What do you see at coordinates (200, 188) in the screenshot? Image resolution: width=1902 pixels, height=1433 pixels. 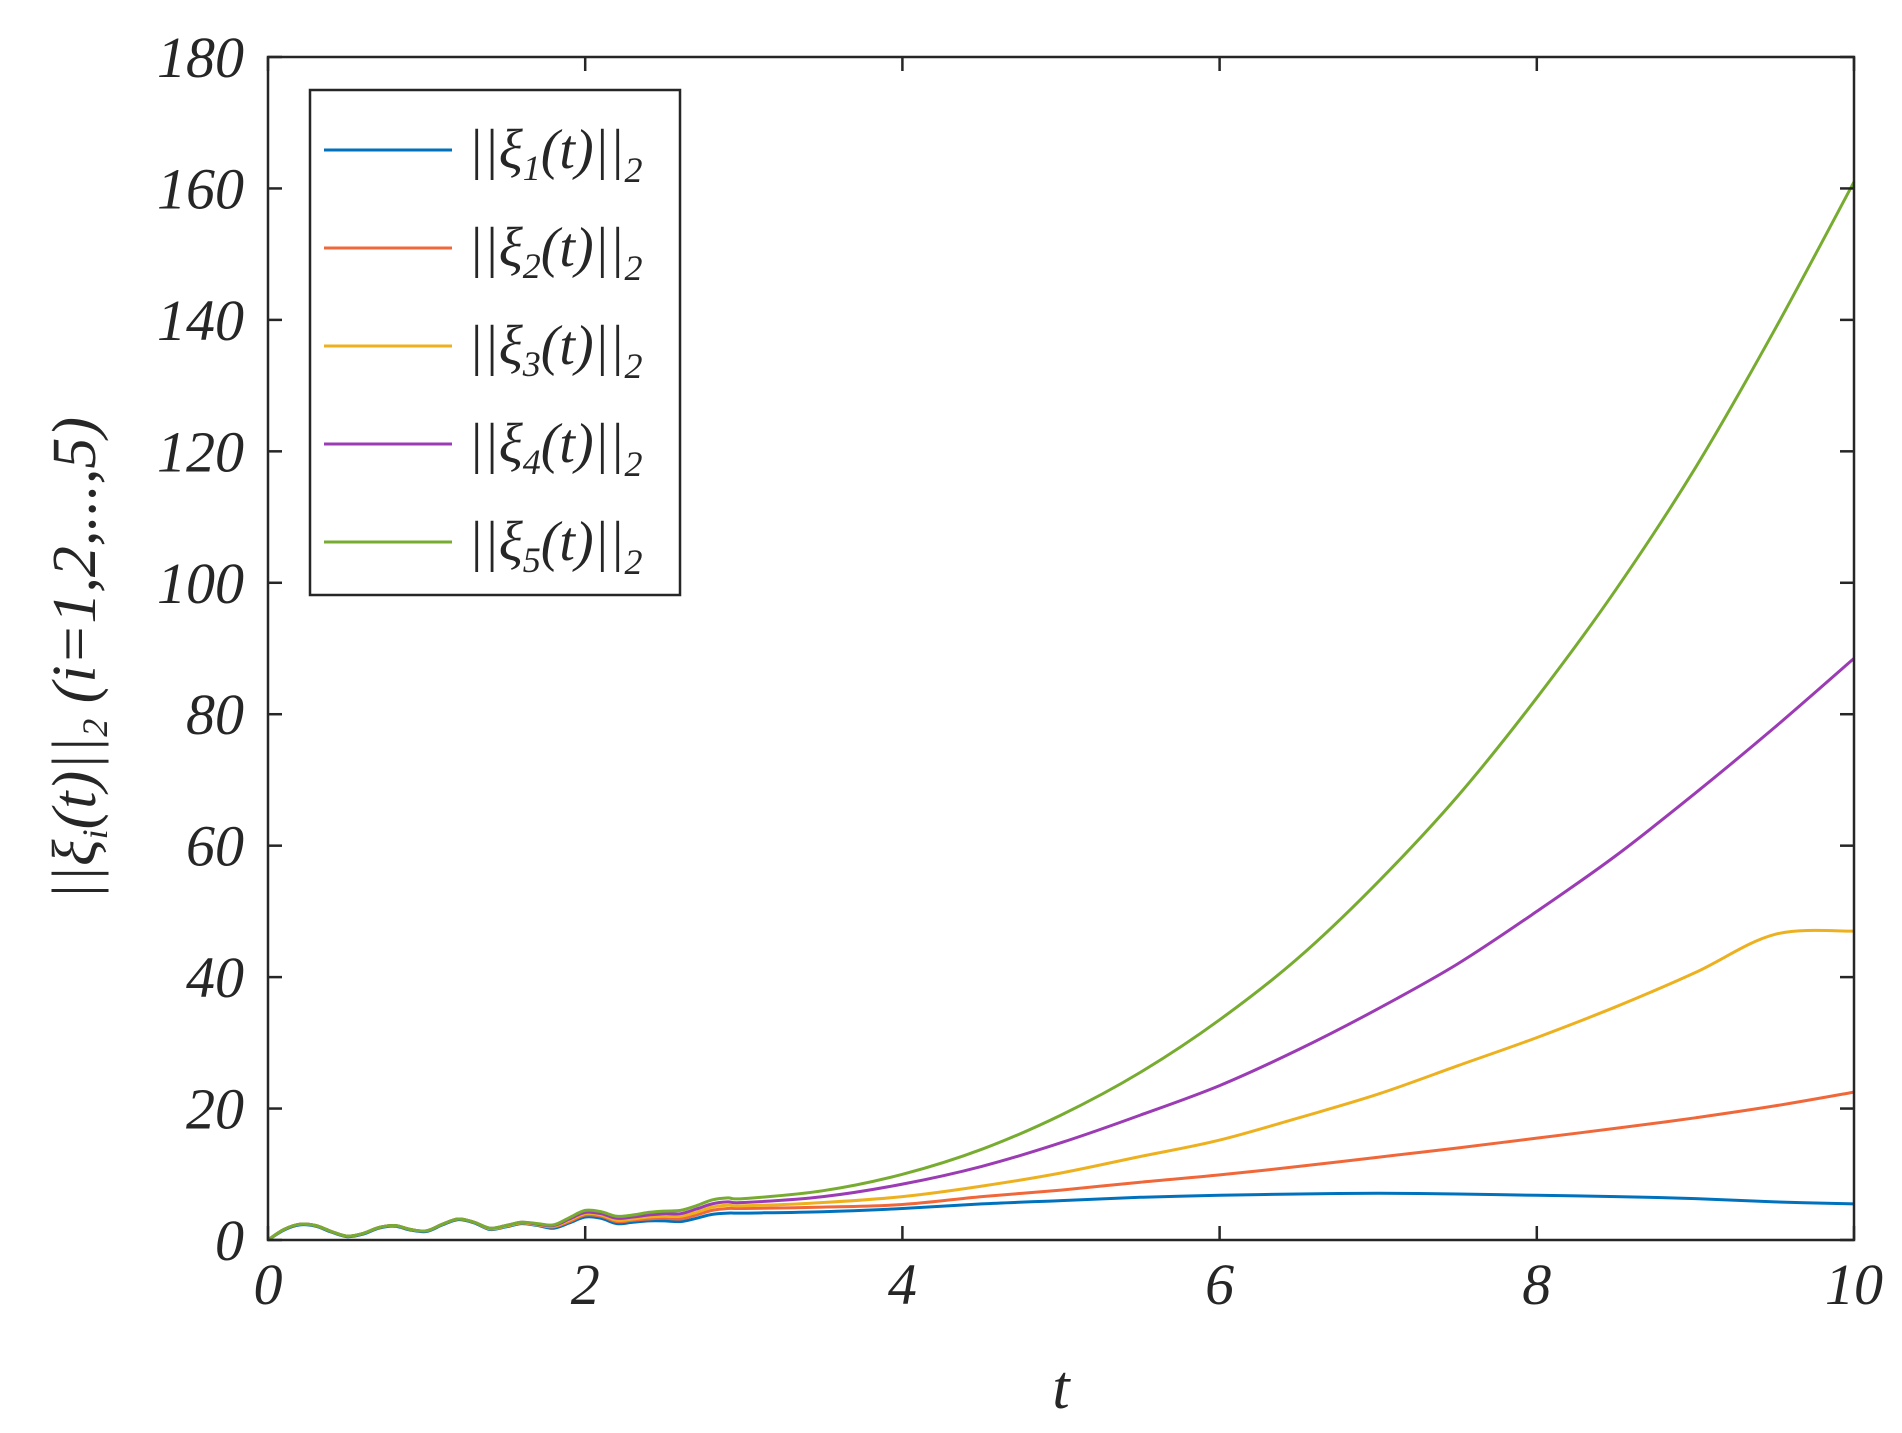 I see `y-tick-label: 160` at bounding box center [200, 188].